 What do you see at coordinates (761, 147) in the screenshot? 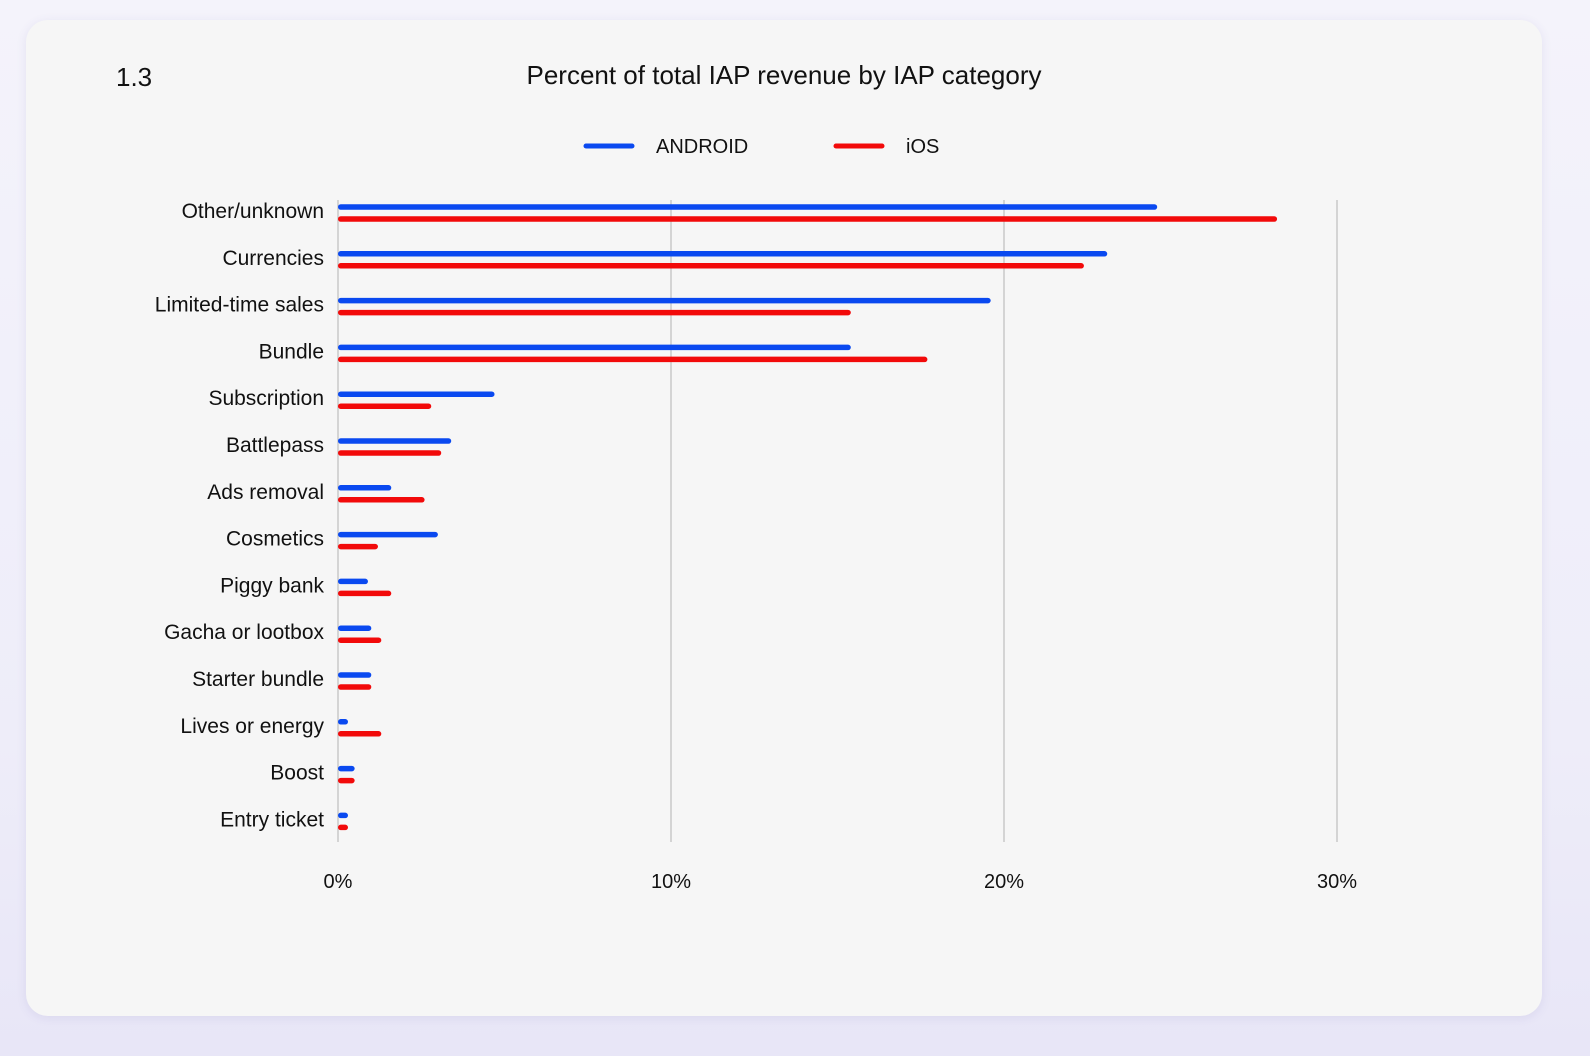
I see `legend: ANDROID iOS` at bounding box center [761, 147].